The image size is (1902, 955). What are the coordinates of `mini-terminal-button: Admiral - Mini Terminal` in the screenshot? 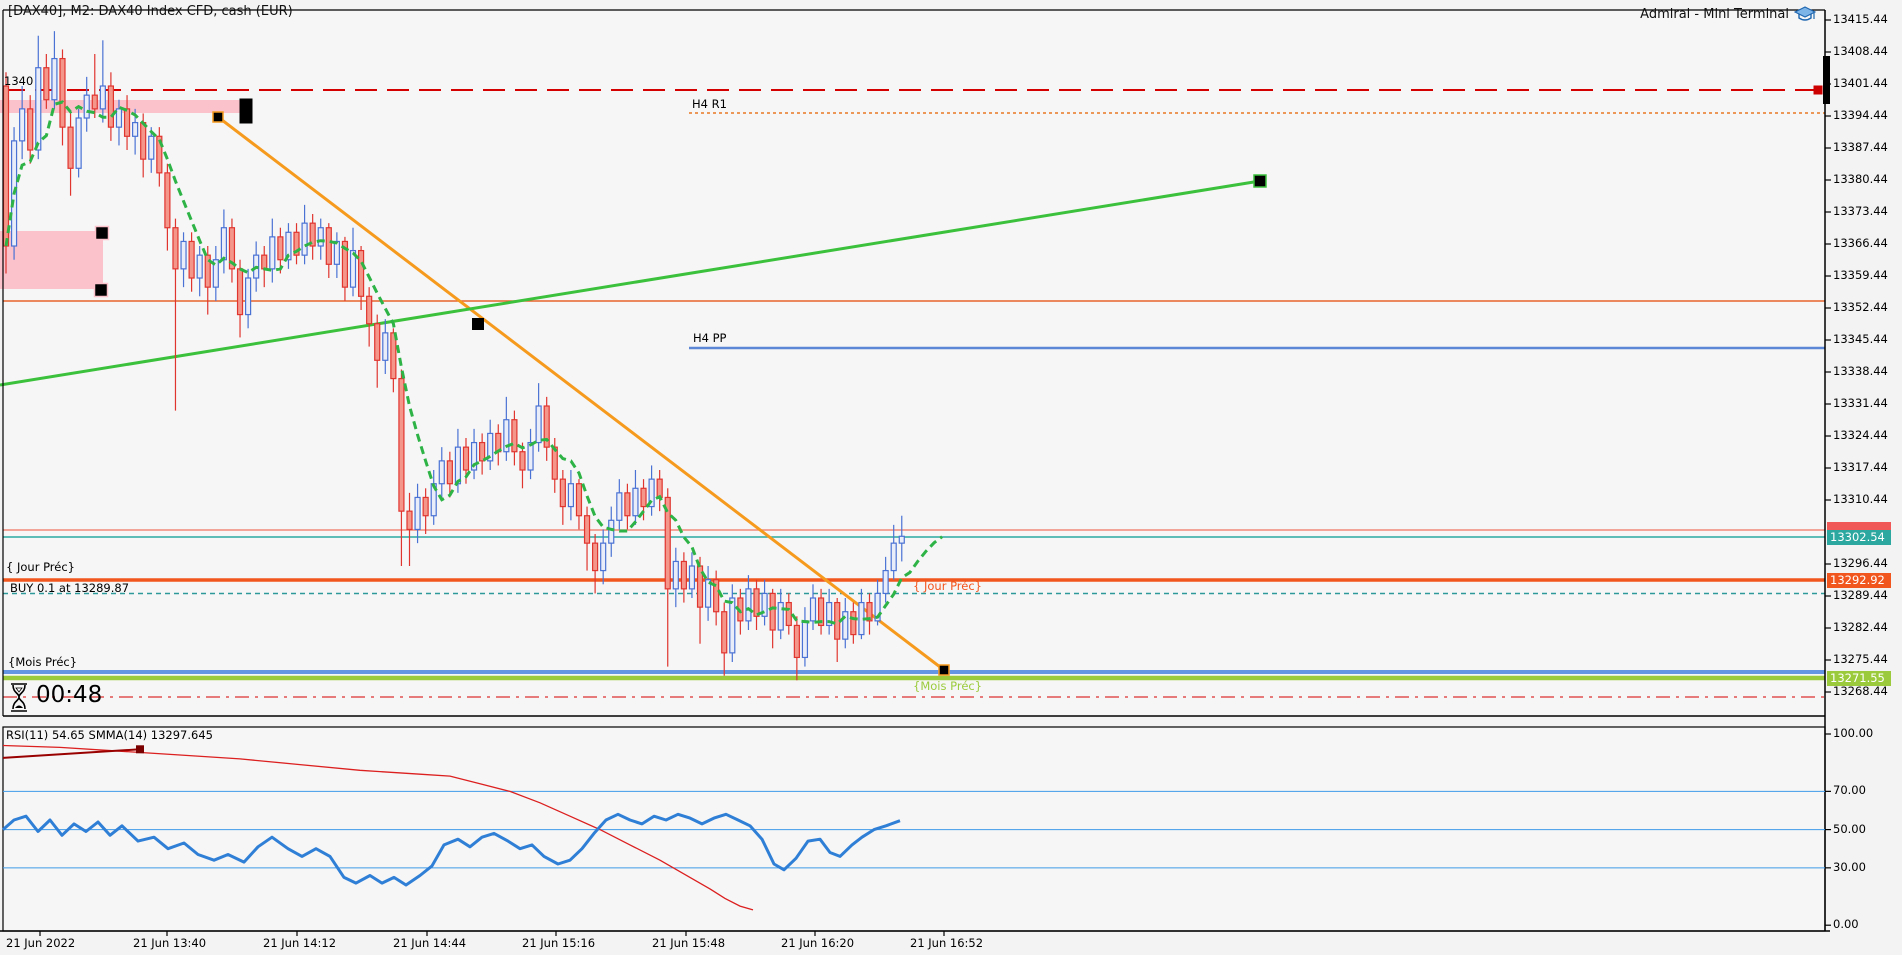 It's located at (1728, 14).